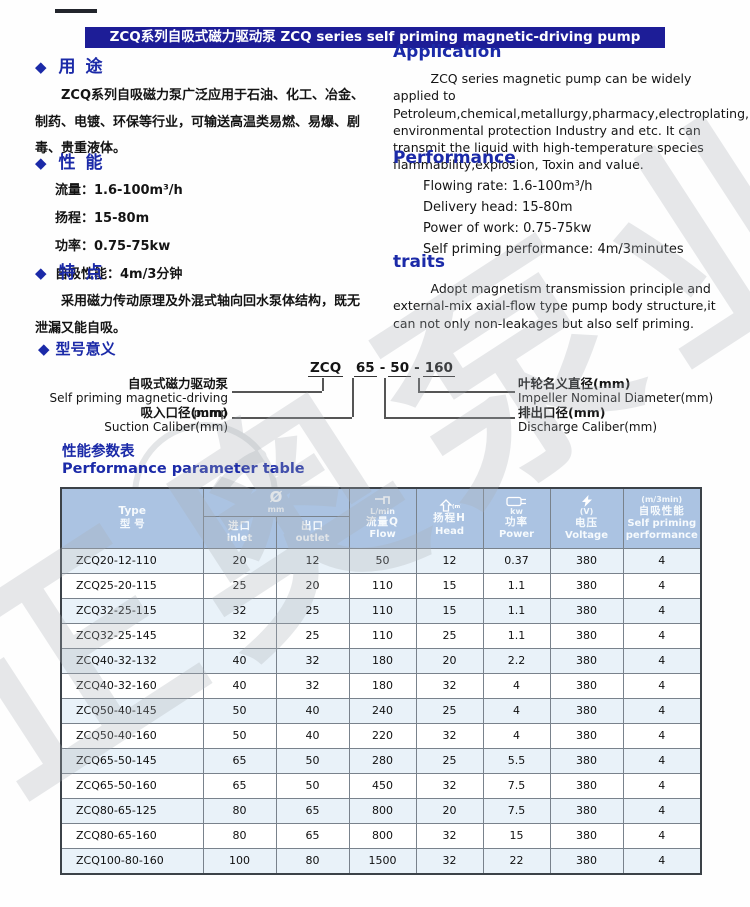 This screenshot has width=750, height=907. Describe the element at coordinates (239, 538) in the screenshot. I see `inlet-label-en: inlet` at that location.